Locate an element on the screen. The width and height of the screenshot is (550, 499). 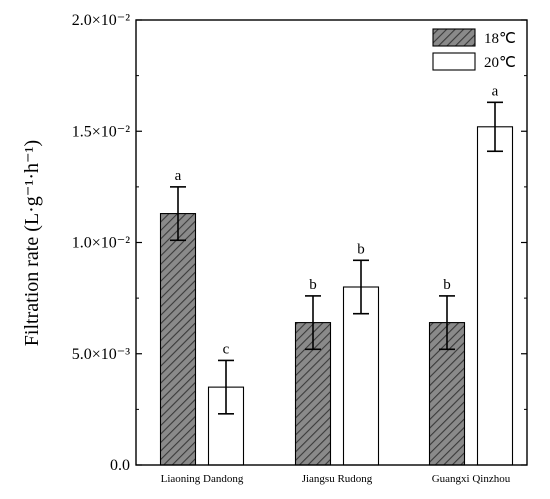
y-axis-label: Filtration rate (L·g⁻¹·h⁻¹) is located at coordinates (32, 243).